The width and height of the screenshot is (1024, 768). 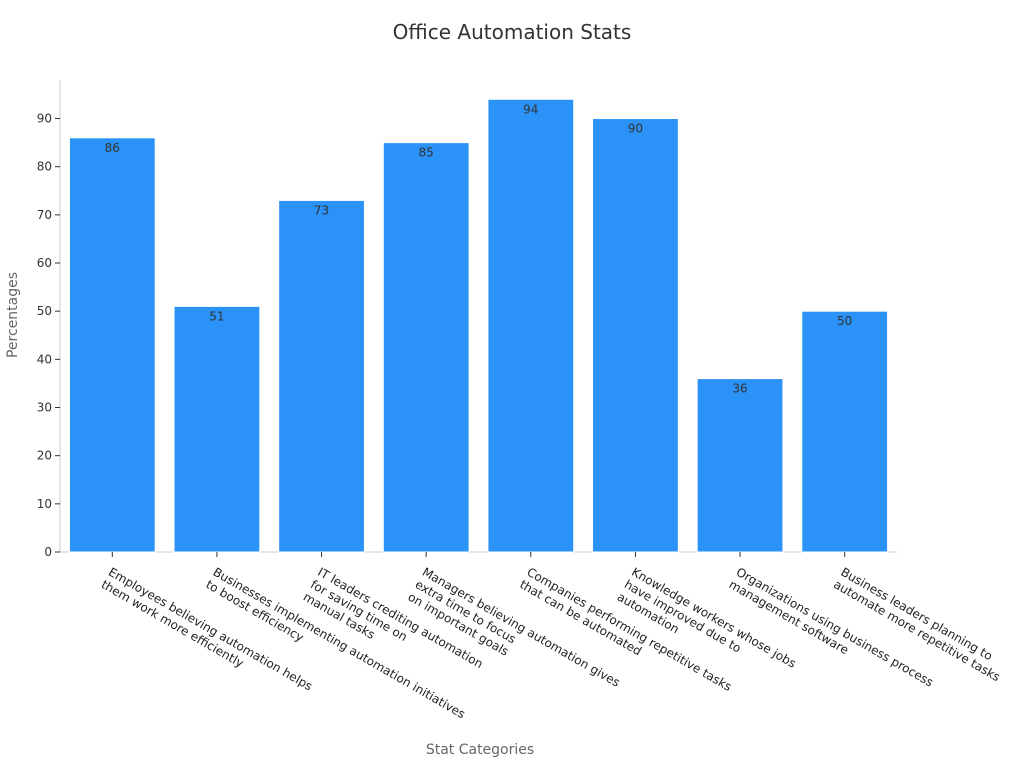 I want to click on bar-value-label: 73, so click(x=321, y=210).